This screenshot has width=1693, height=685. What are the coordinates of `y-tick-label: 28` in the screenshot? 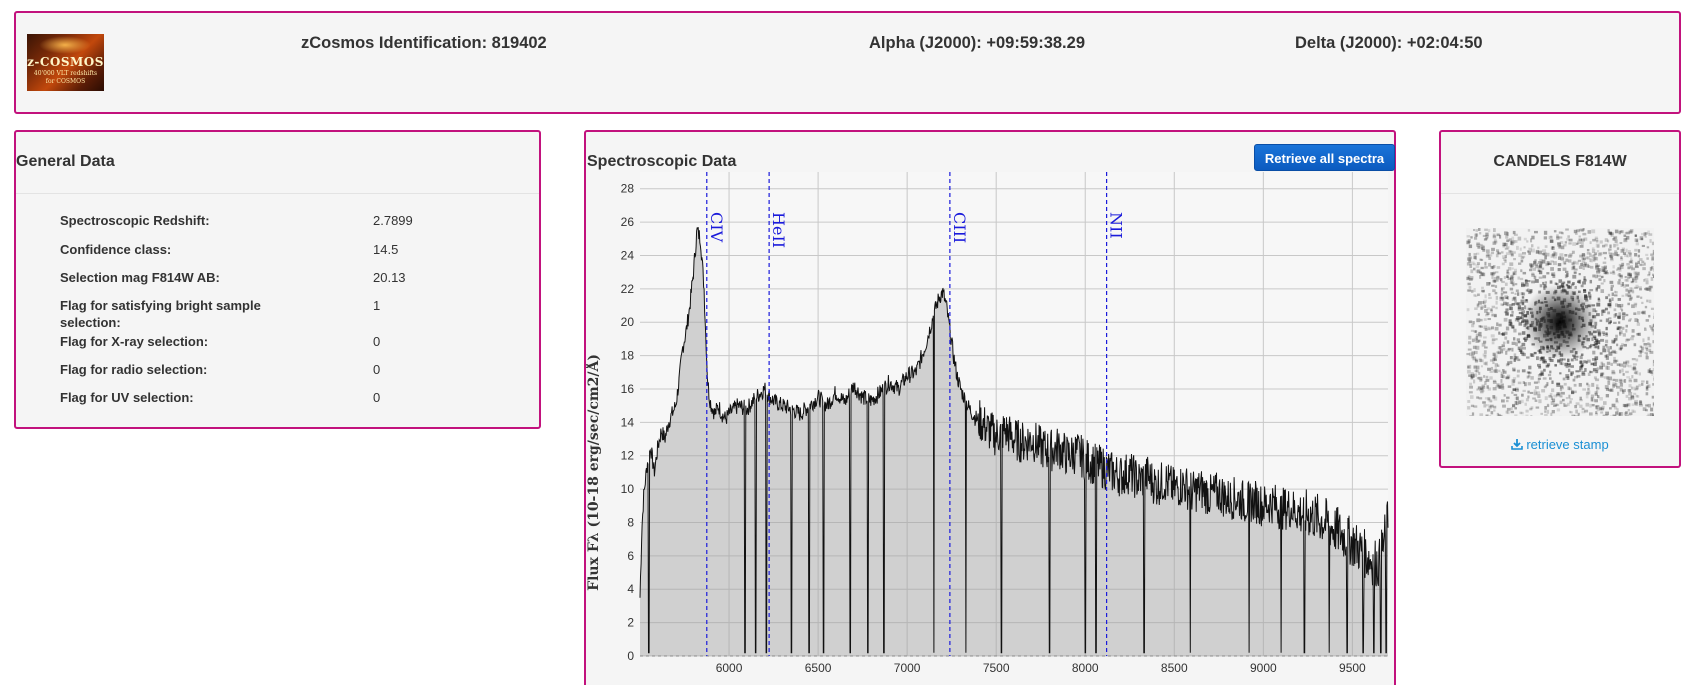 It's located at (628, 189).